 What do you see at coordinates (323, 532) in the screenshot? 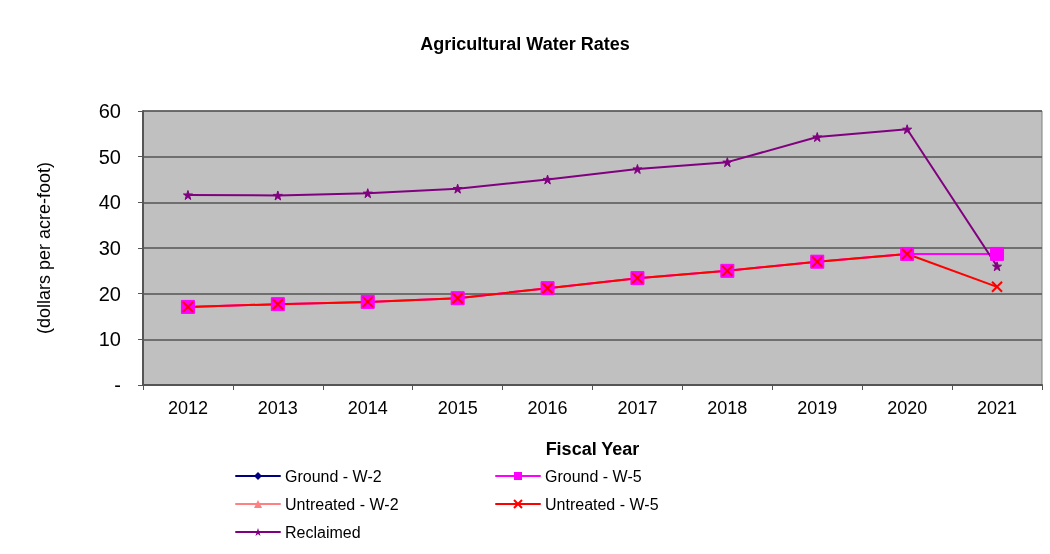
I see `legend-label: Reclaimed` at bounding box center [323, 532].